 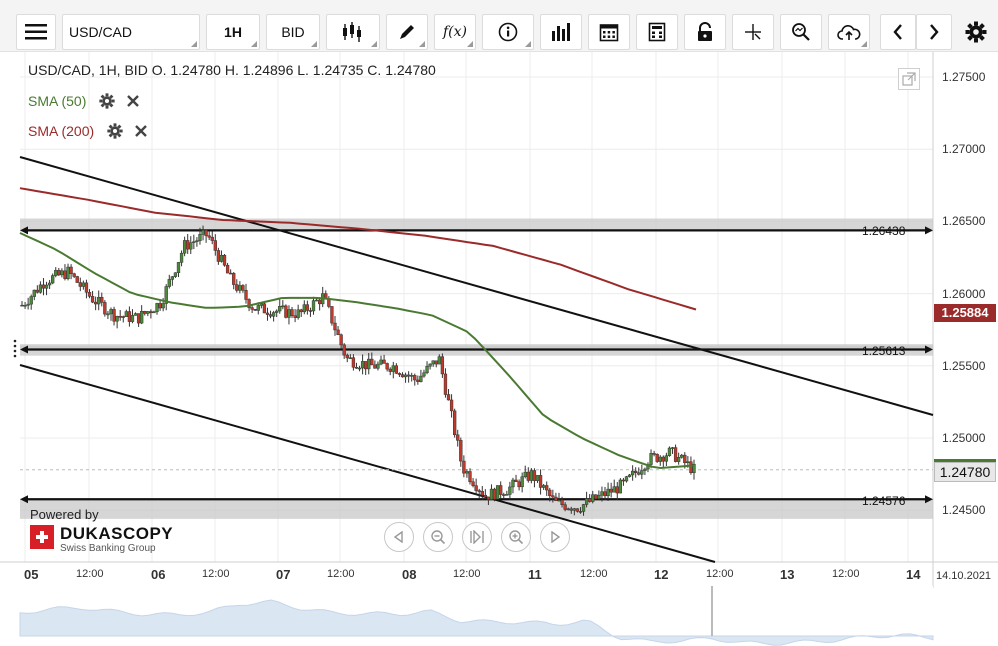 What do you see at coordinates (15, 348) in the screenshot?
I see `drag-handle-icon` at bounding box center [15, 348].